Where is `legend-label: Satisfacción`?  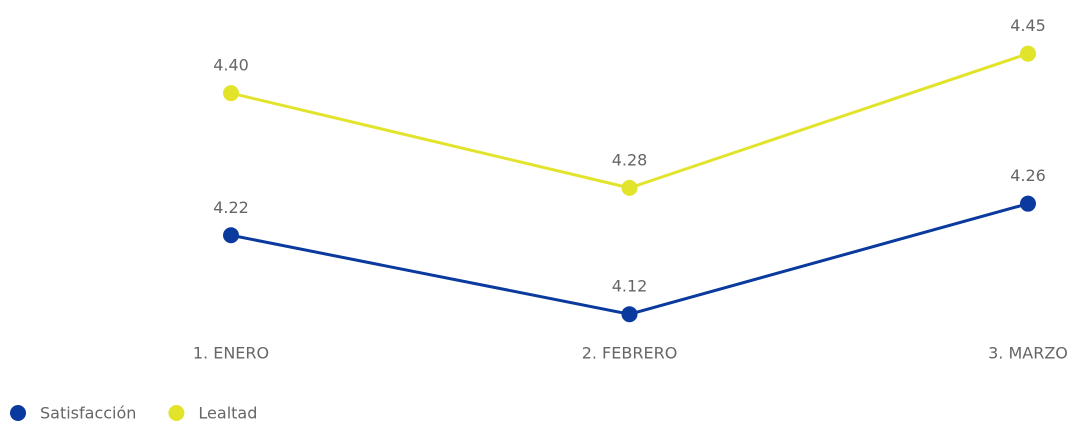 legend-label: Satisfacción is located at coordinates (88, 413).